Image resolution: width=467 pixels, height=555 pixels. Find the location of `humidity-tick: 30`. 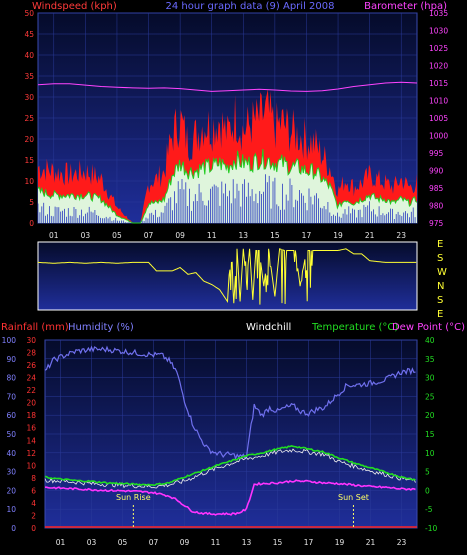

humidity-tick: 30 is located at coordinates (11, 472).